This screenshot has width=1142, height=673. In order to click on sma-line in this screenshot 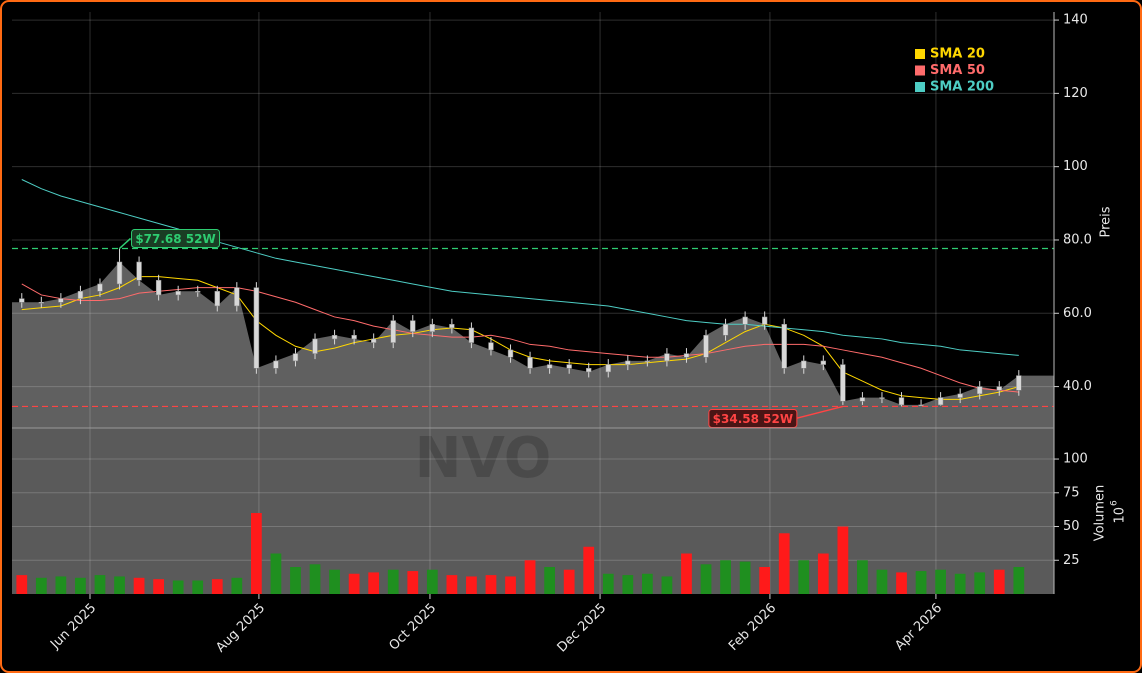, I will do `click(520, 338)`.